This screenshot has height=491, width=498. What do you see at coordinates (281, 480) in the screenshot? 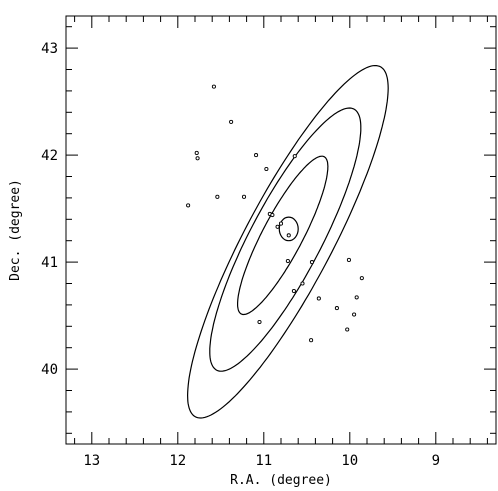
I see `x-axis-title: R.A. (degree)` at bounding box center [281, 480].